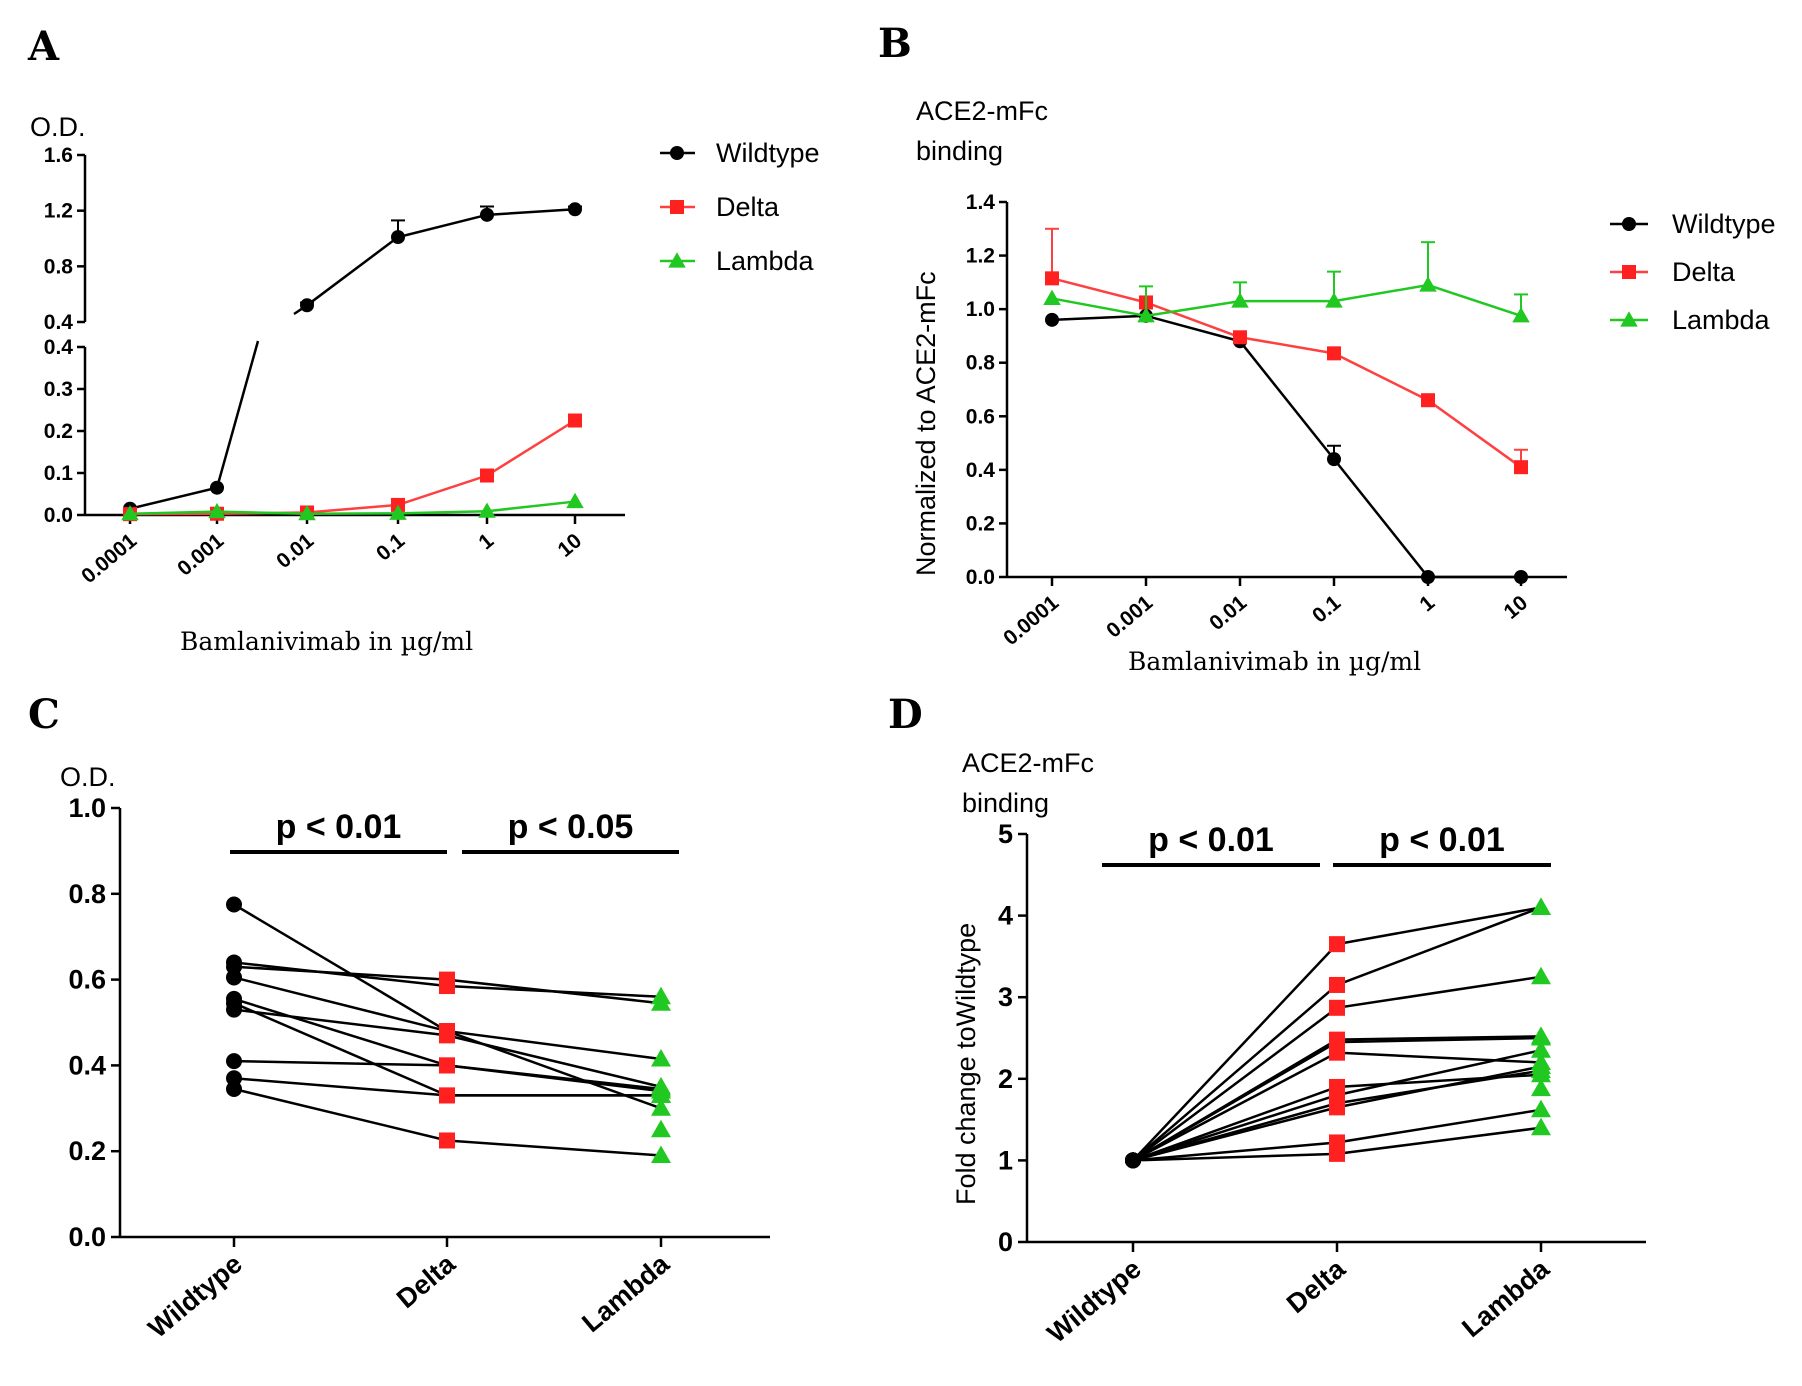 This screenshot has height=1386, width=1802. Describe the element at coordinates (959, 151) in the screenshot. I see `panel-b-title-line2: binding` at that location.